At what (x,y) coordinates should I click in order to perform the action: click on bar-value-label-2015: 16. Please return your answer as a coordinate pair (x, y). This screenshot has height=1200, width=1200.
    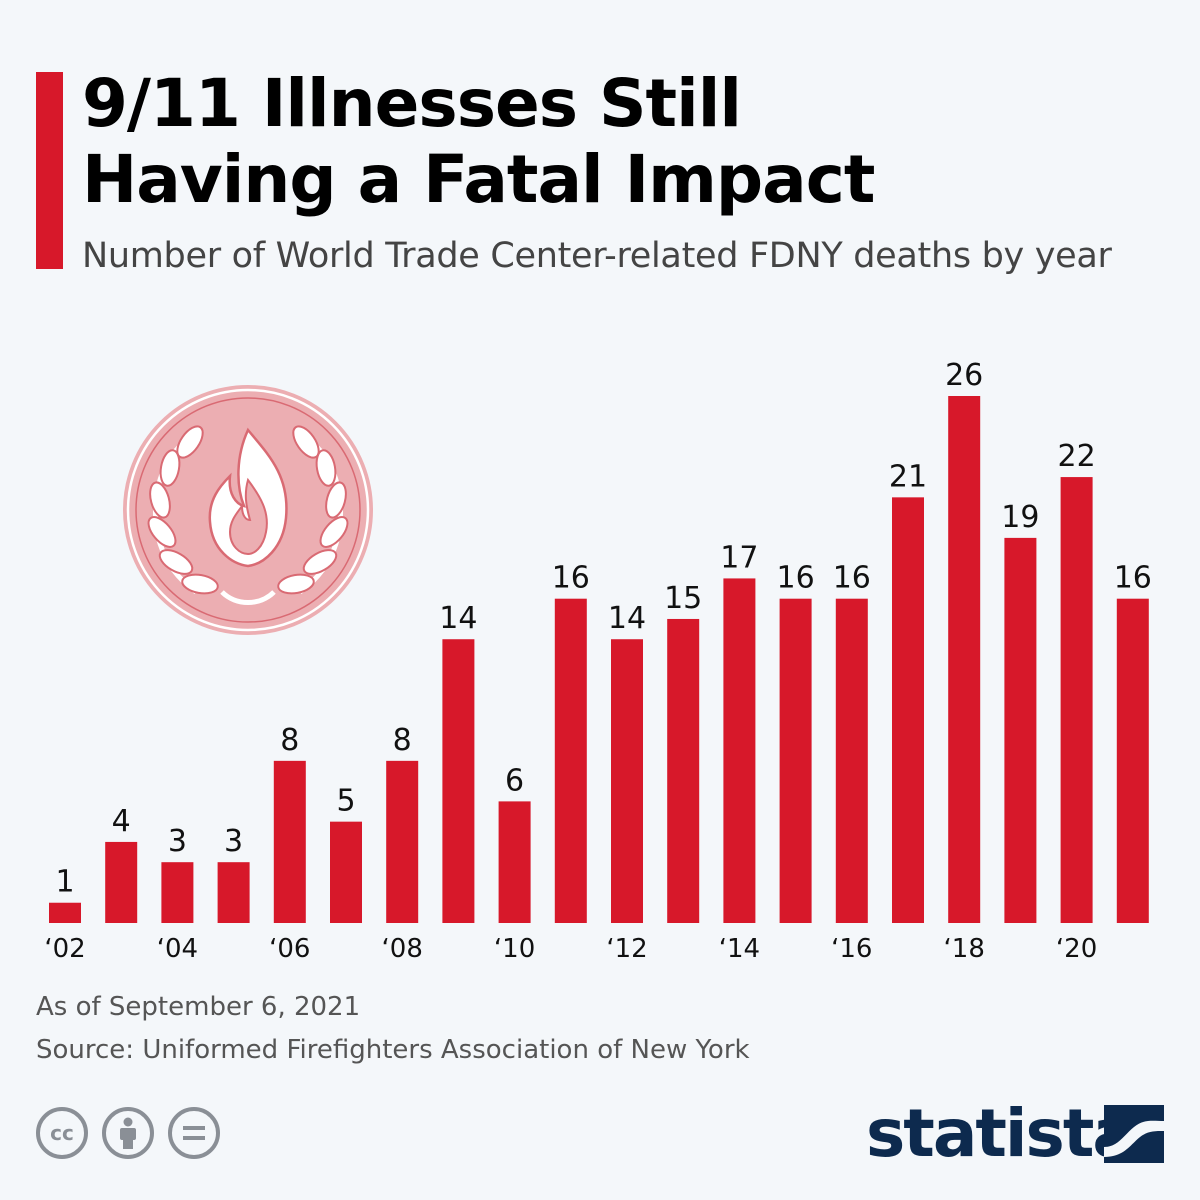
    Looking at the image, I should click on (796, 578).